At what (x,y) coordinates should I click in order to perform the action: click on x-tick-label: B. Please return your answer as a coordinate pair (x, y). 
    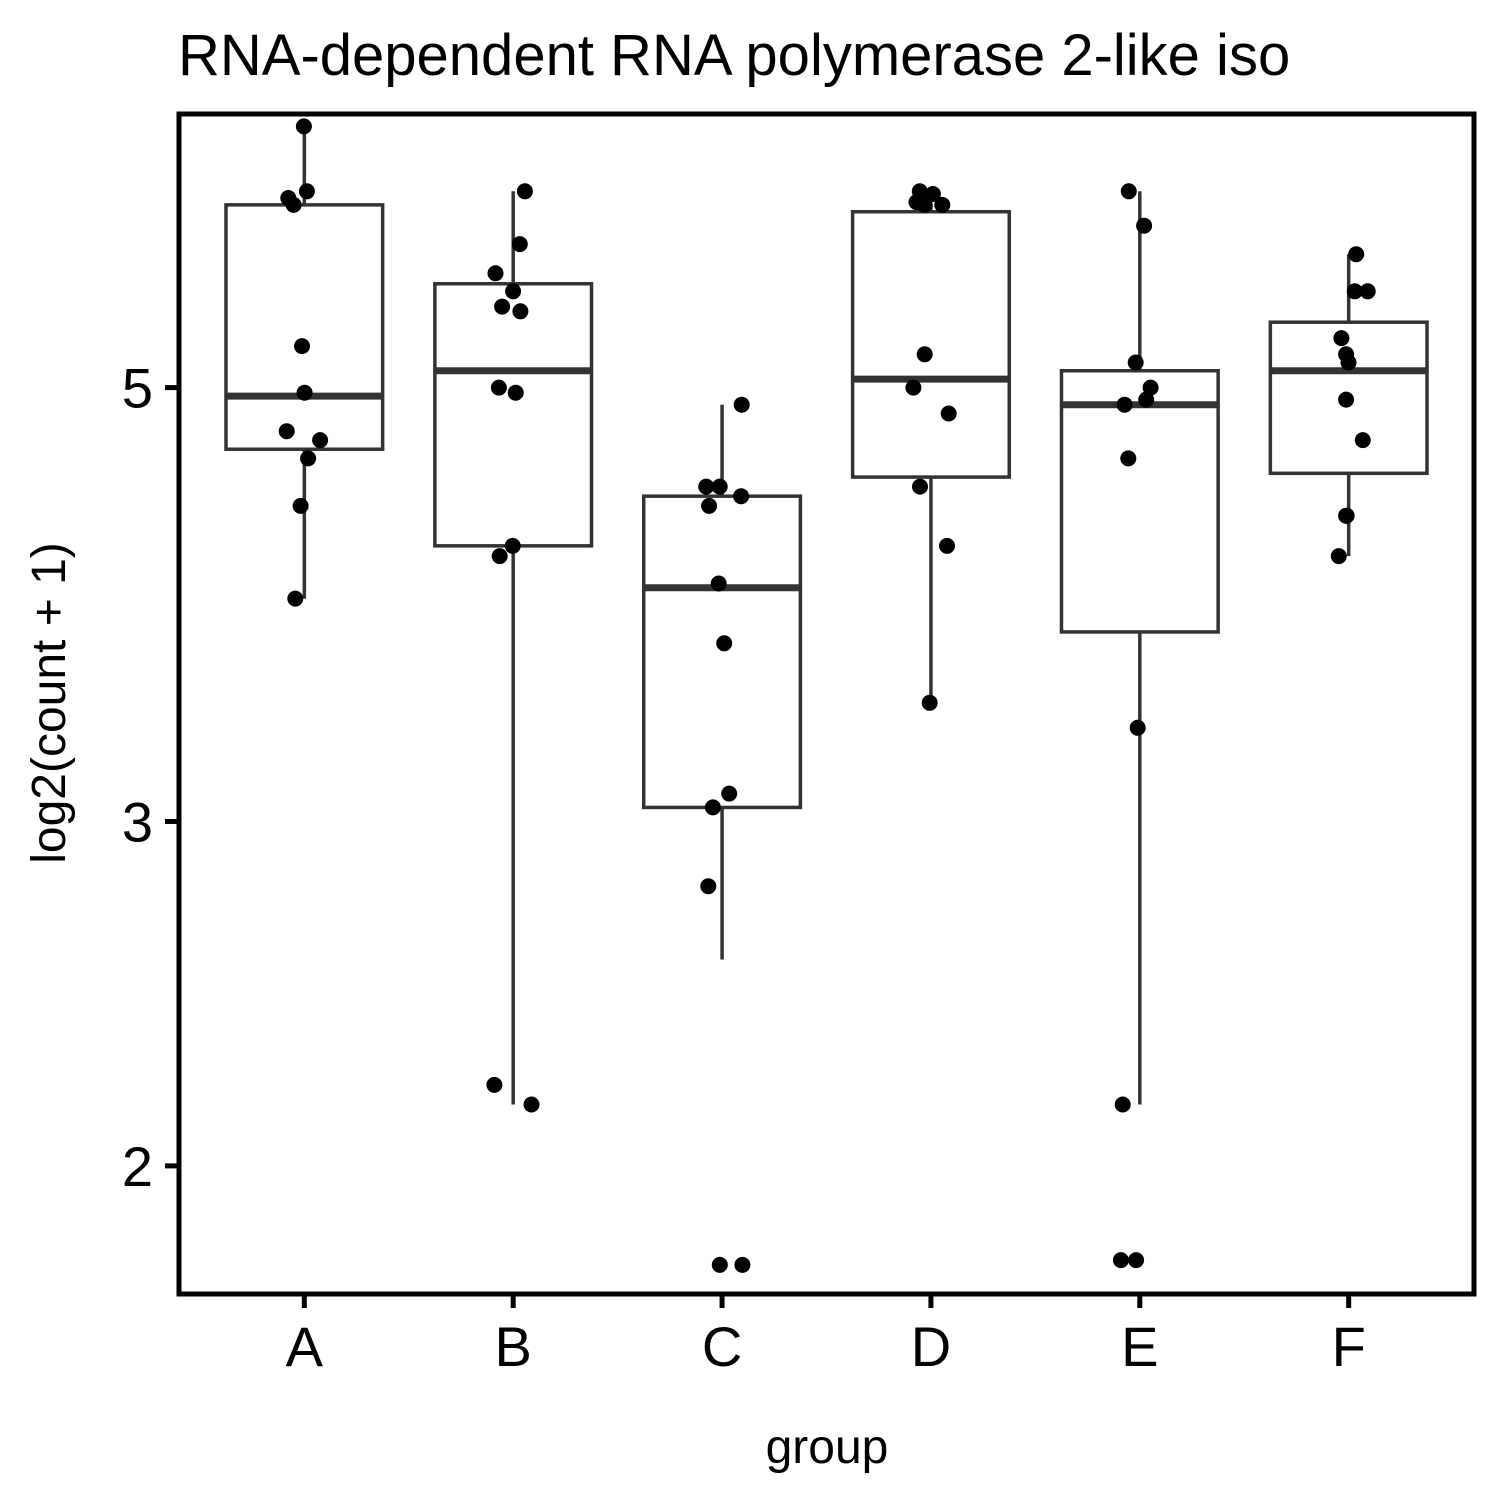
    Looking at the image, I should click on (513, 1346).